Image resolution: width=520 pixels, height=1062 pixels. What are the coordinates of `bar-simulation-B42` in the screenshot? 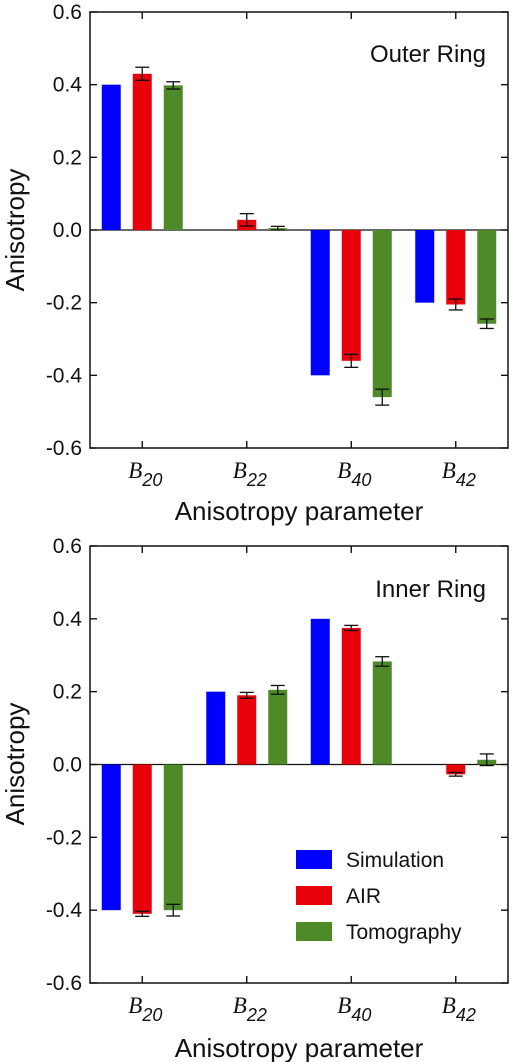 It's located at (425, 266).